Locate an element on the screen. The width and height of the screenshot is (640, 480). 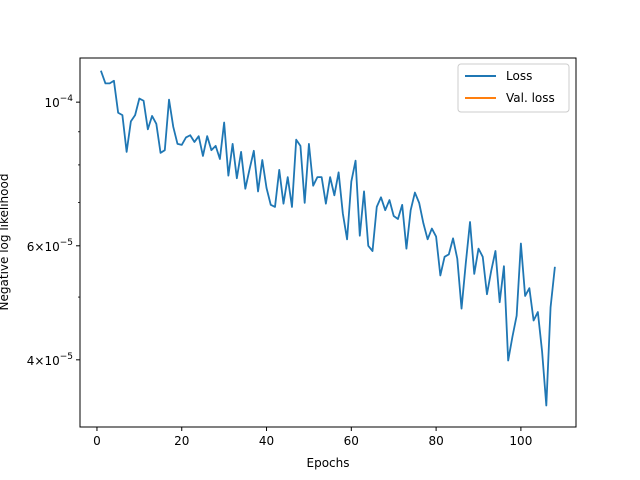
legend-label-val-loss: Val. loss is located at coordinates (530, 98).